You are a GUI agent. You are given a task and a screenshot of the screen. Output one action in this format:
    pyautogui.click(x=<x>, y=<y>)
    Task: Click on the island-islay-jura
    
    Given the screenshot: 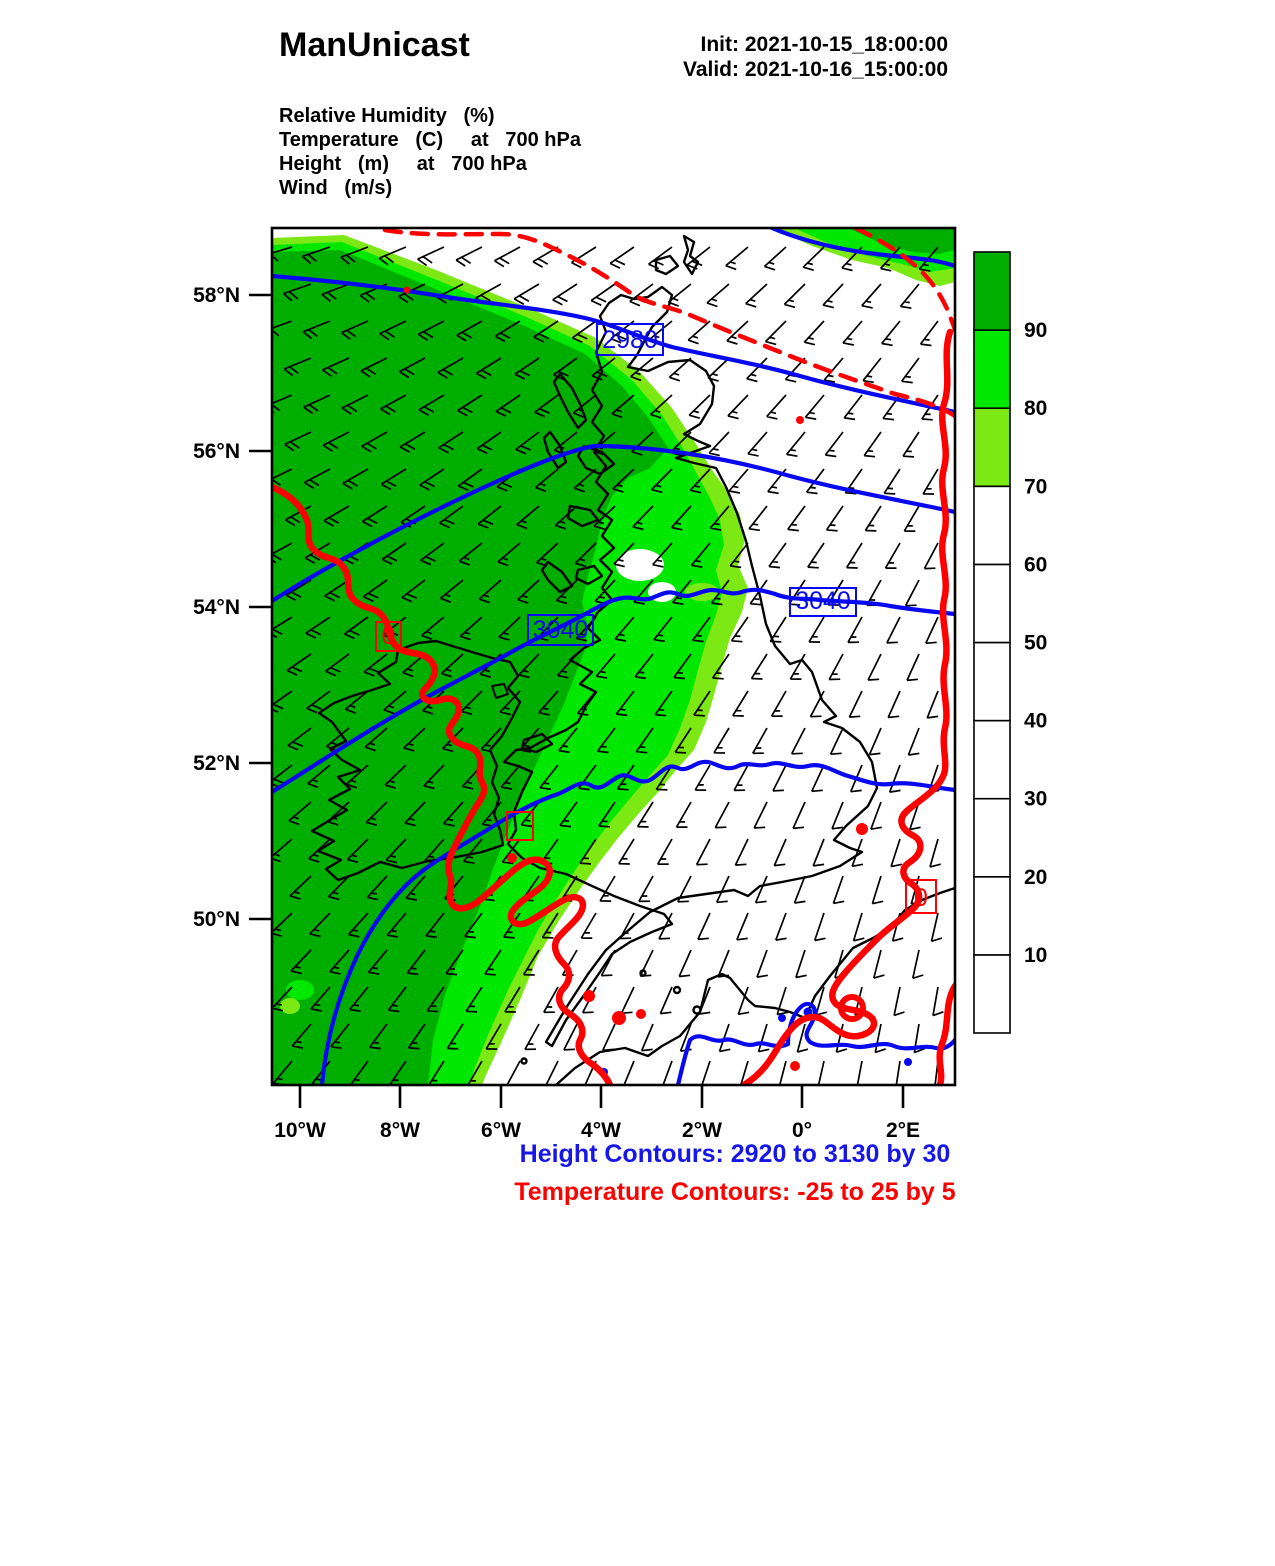 What is the action you would take?
    pyautogui.click(x=557, y=577)
    